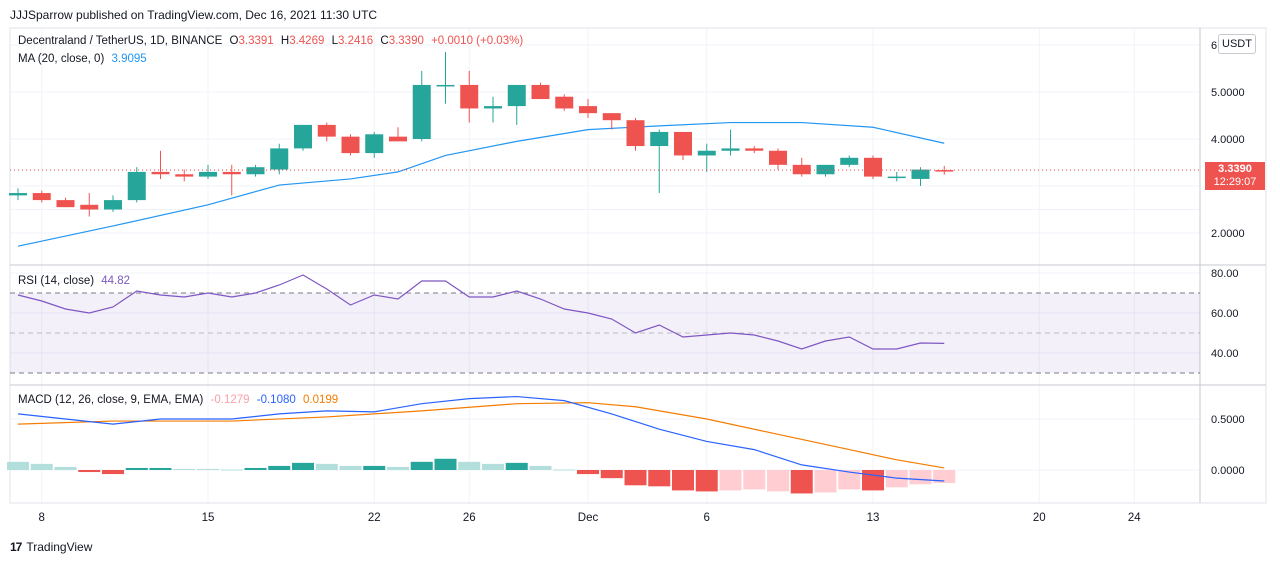 The image size is (1280, 566). I want to click on price-tick-label: 6, so click(1214, 46).